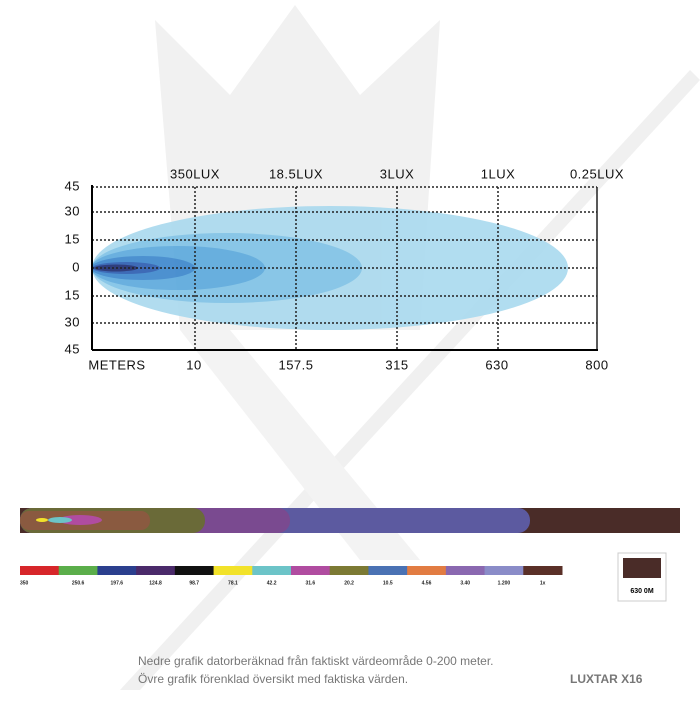  What do you see at coordinates (296, 173) in the screenshot?
I see `lux-label: 18.5LUX` at bounding box center [296, 173].